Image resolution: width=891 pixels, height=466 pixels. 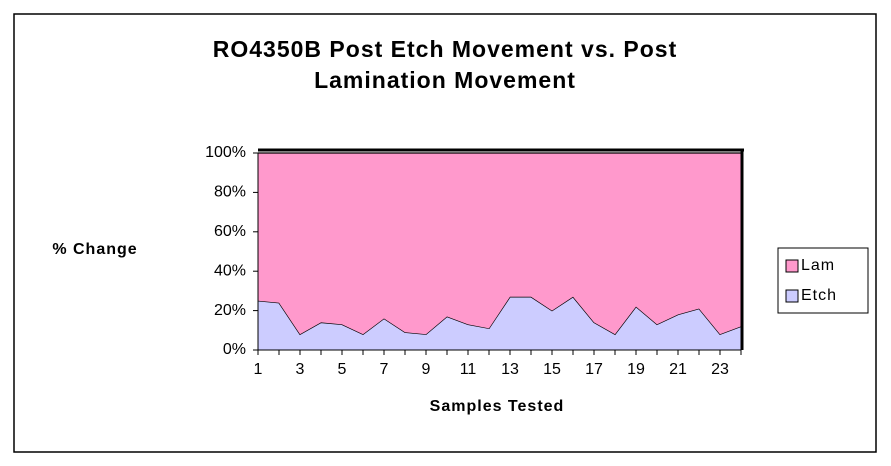 What do you see at coordinates (384, 369) in the screenshot?
I see `x-tick-label: 7` at bounding box center [384, 369].